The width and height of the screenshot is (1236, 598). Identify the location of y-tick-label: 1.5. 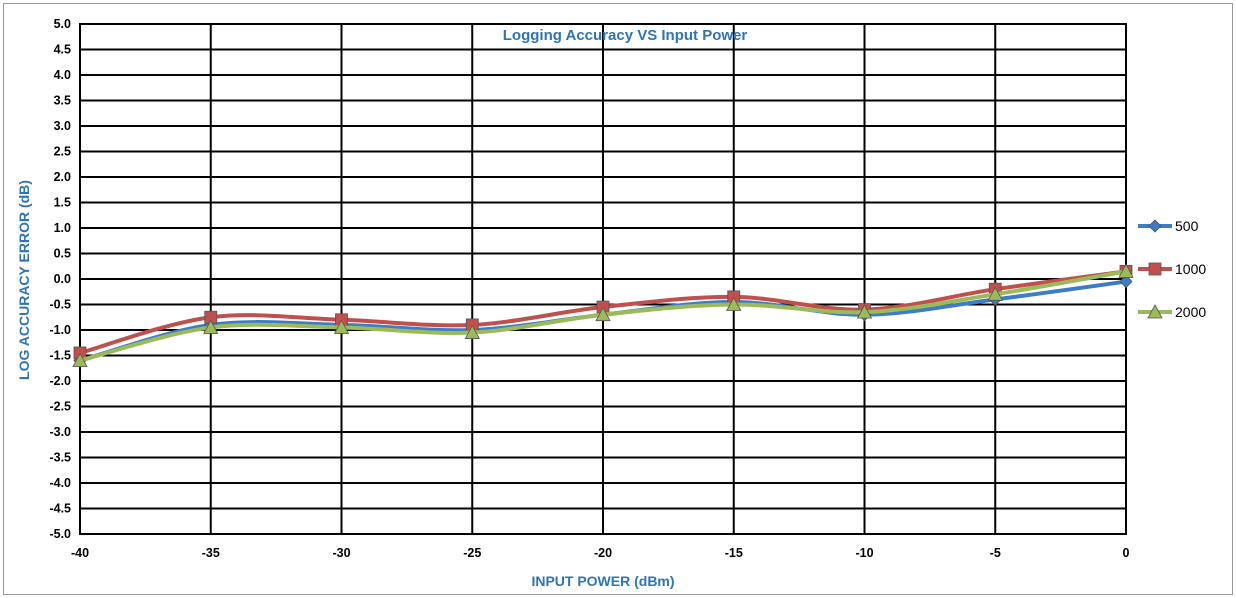
(62, 203).